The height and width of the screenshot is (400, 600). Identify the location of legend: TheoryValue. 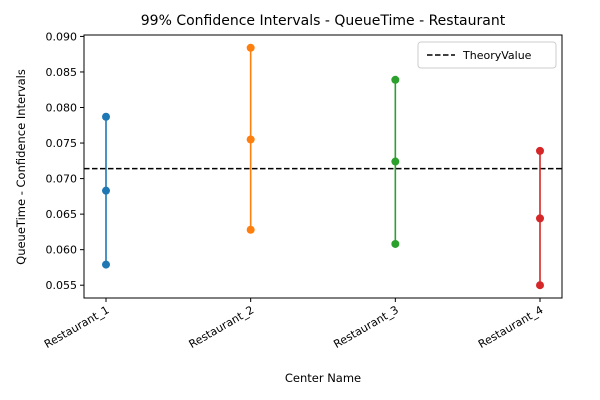
(487, 55).